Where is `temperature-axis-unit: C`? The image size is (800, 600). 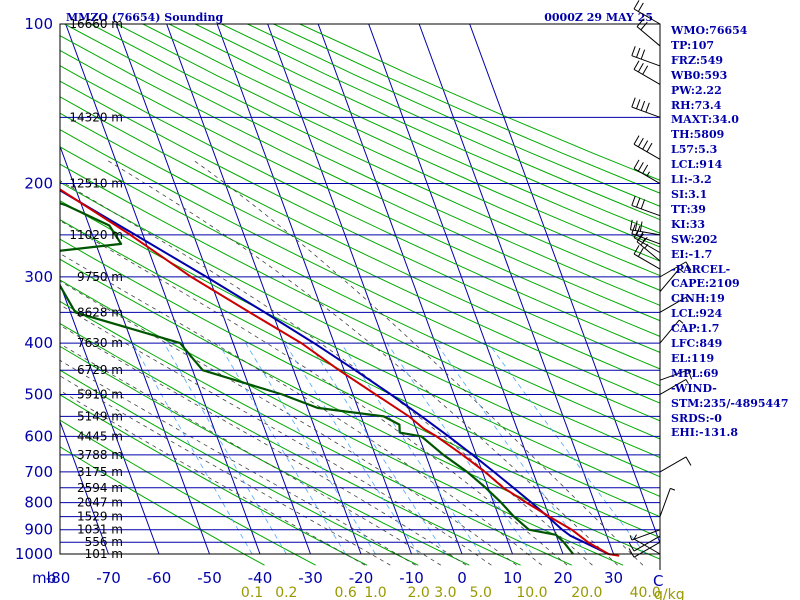 temperature-axis-unit: C is located at coordinates (658, 581).